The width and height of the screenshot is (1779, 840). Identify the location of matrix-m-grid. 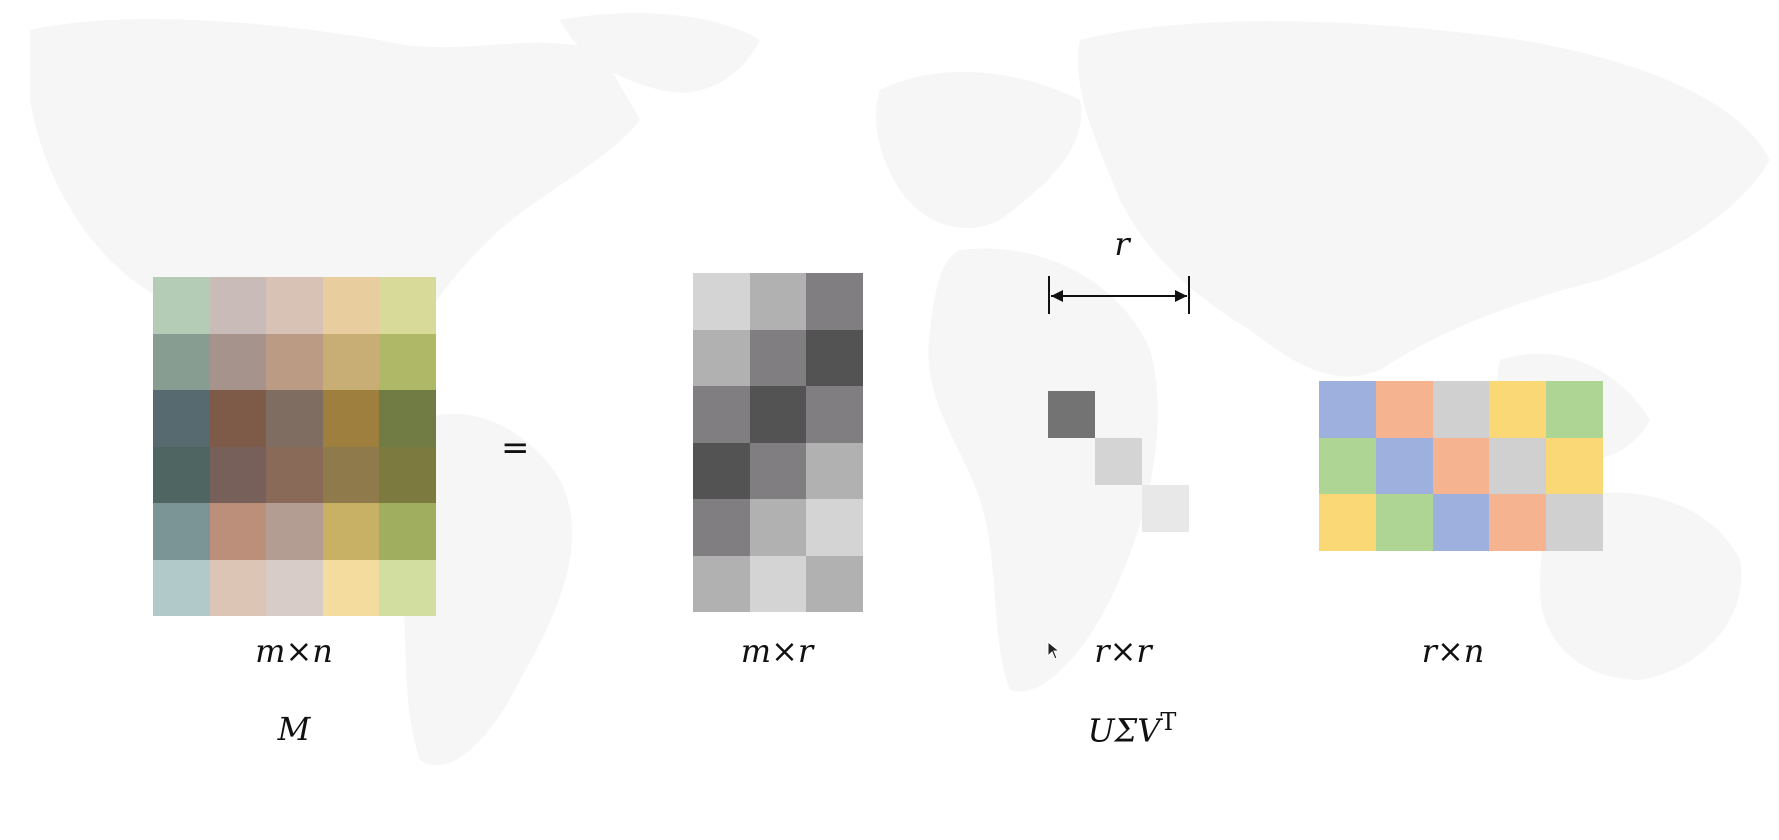
(294, 446).